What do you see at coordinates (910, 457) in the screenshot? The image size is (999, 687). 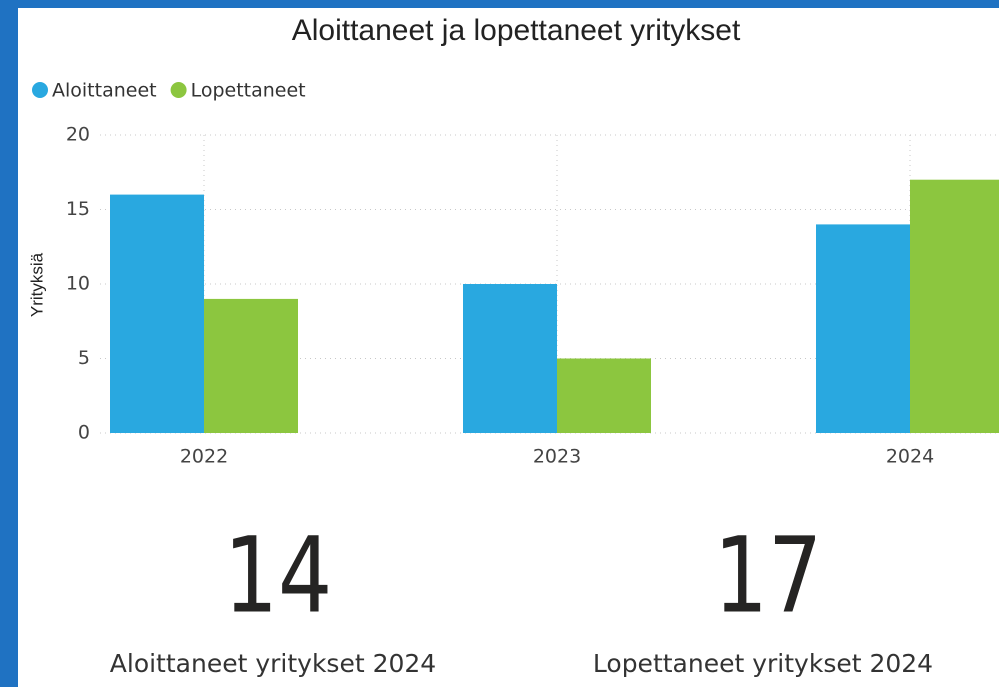 I see `x-tick-label: 2024` at bounding box center [910, 457].